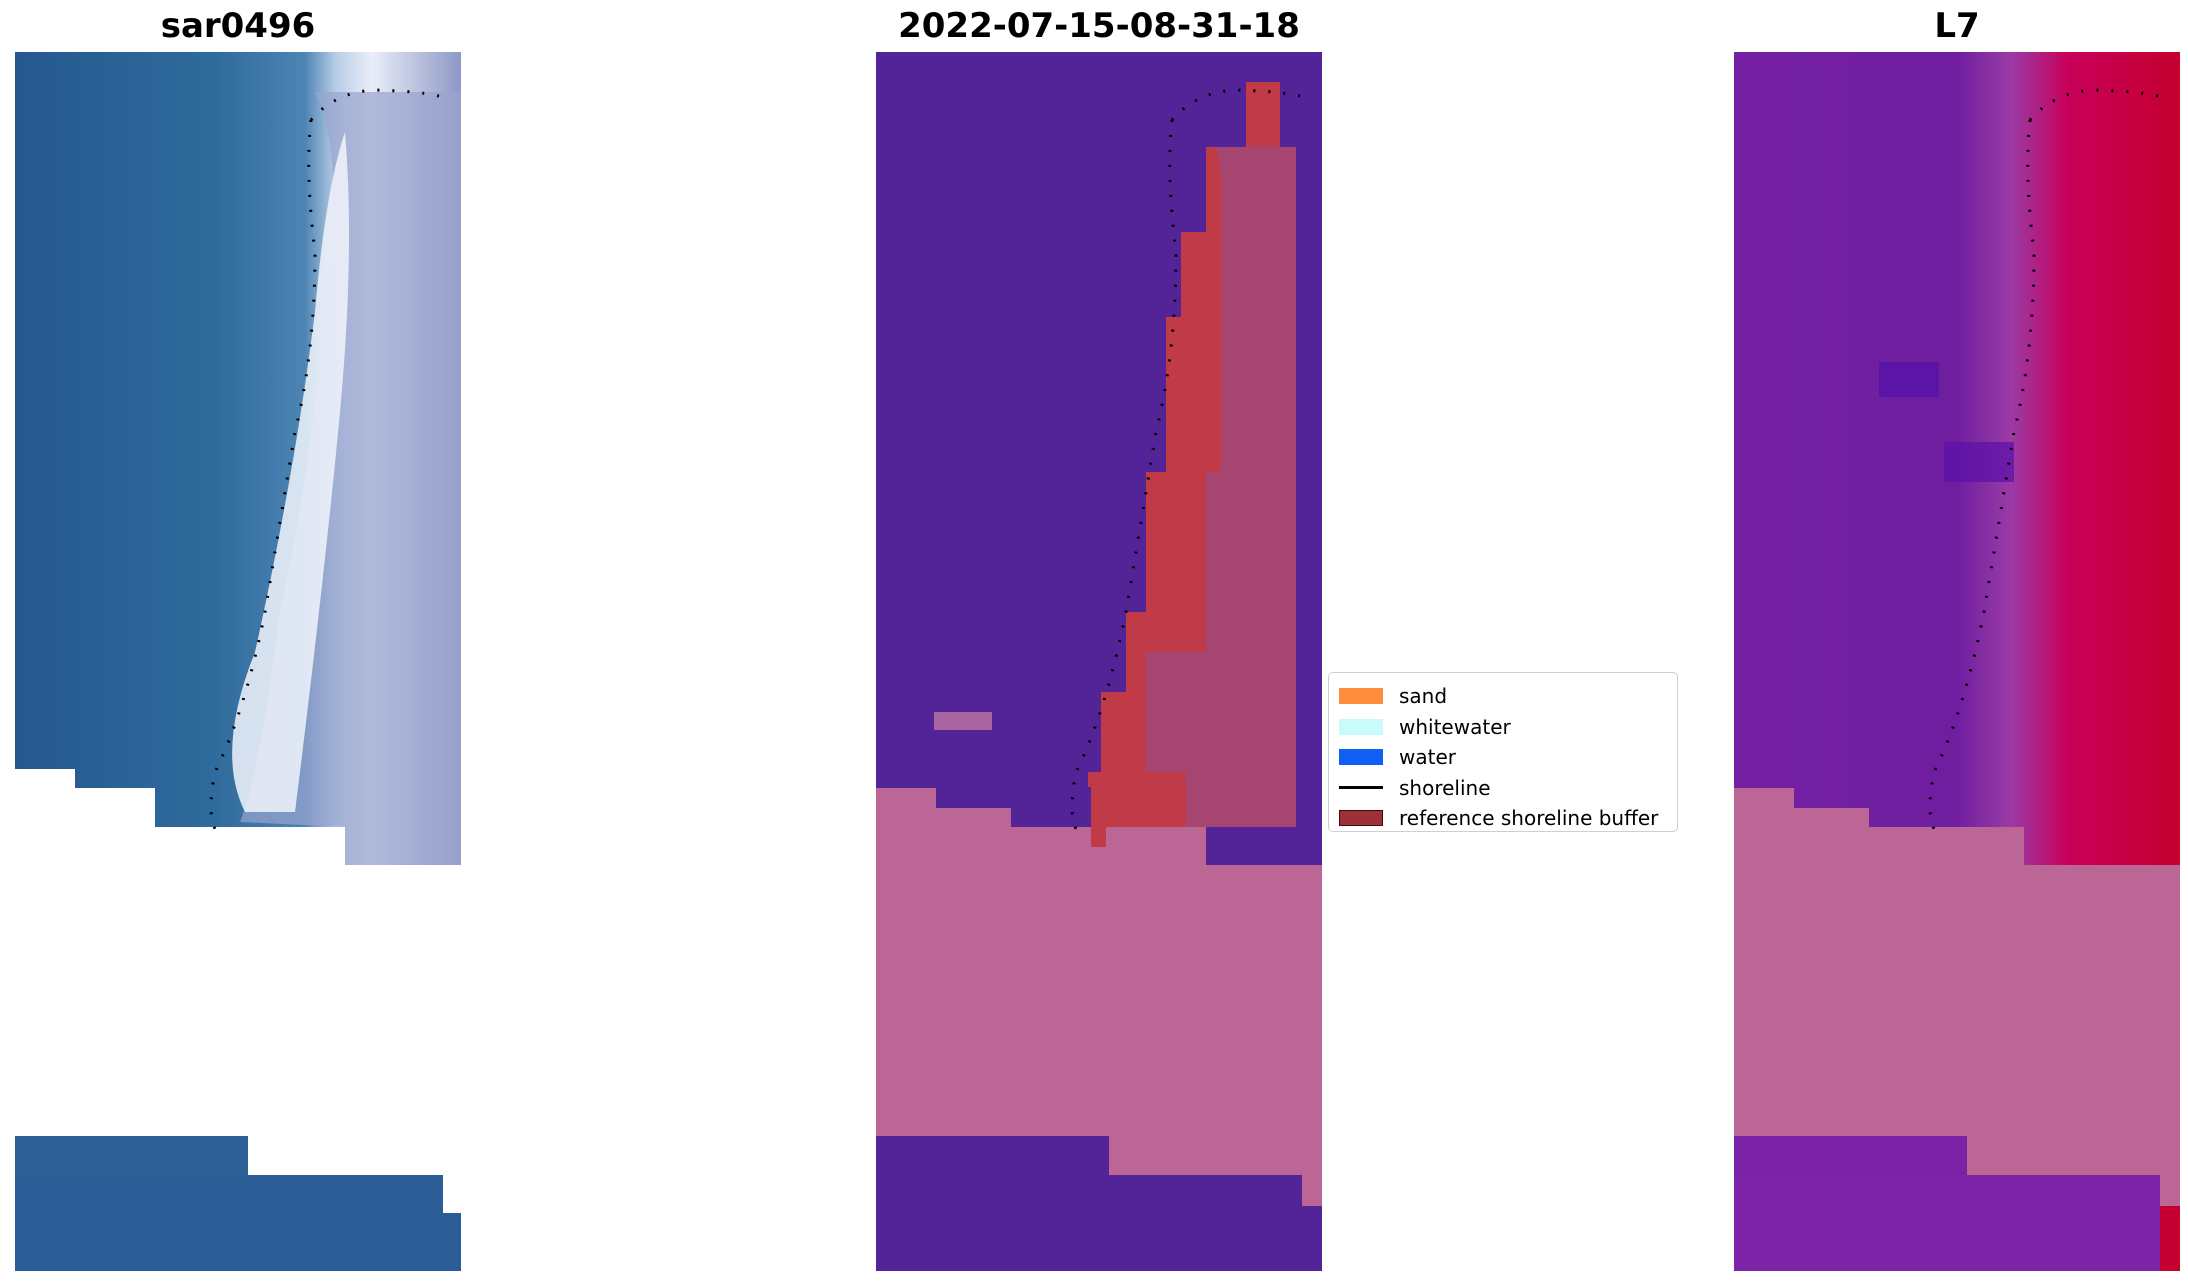 The height and width of the screenshot is (1283, 2188). I want to click on panel-title-index: L7, so click(1957, 26).